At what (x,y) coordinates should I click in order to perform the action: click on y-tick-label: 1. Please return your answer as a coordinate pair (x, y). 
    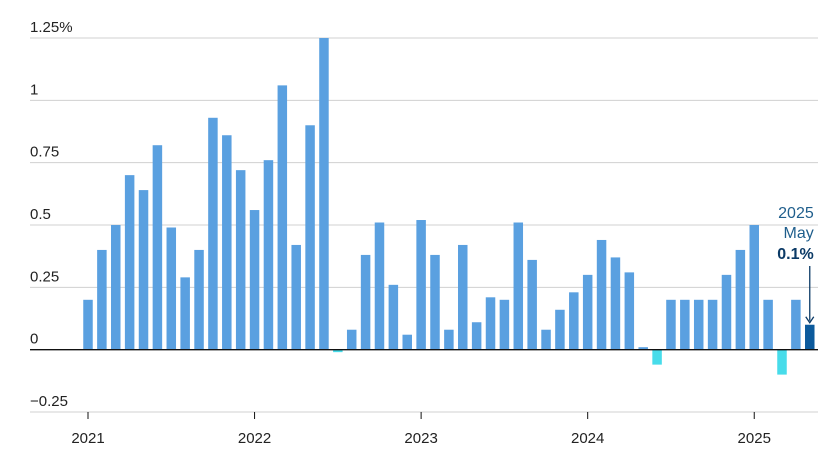
    Looking at the image, I should click on (34, 89).